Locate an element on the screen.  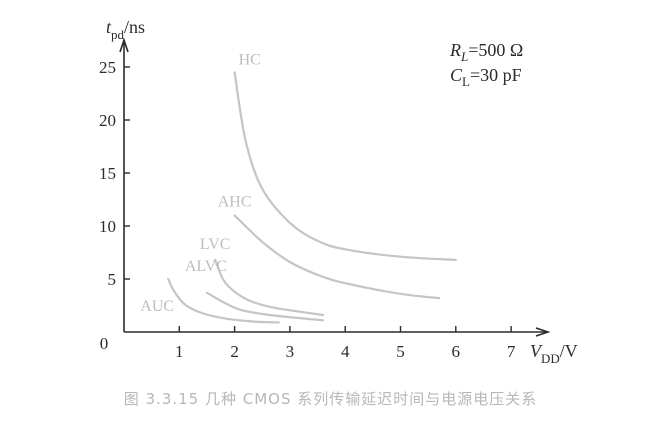
x-tick-label: 1 is located at coordinates (179, 351).